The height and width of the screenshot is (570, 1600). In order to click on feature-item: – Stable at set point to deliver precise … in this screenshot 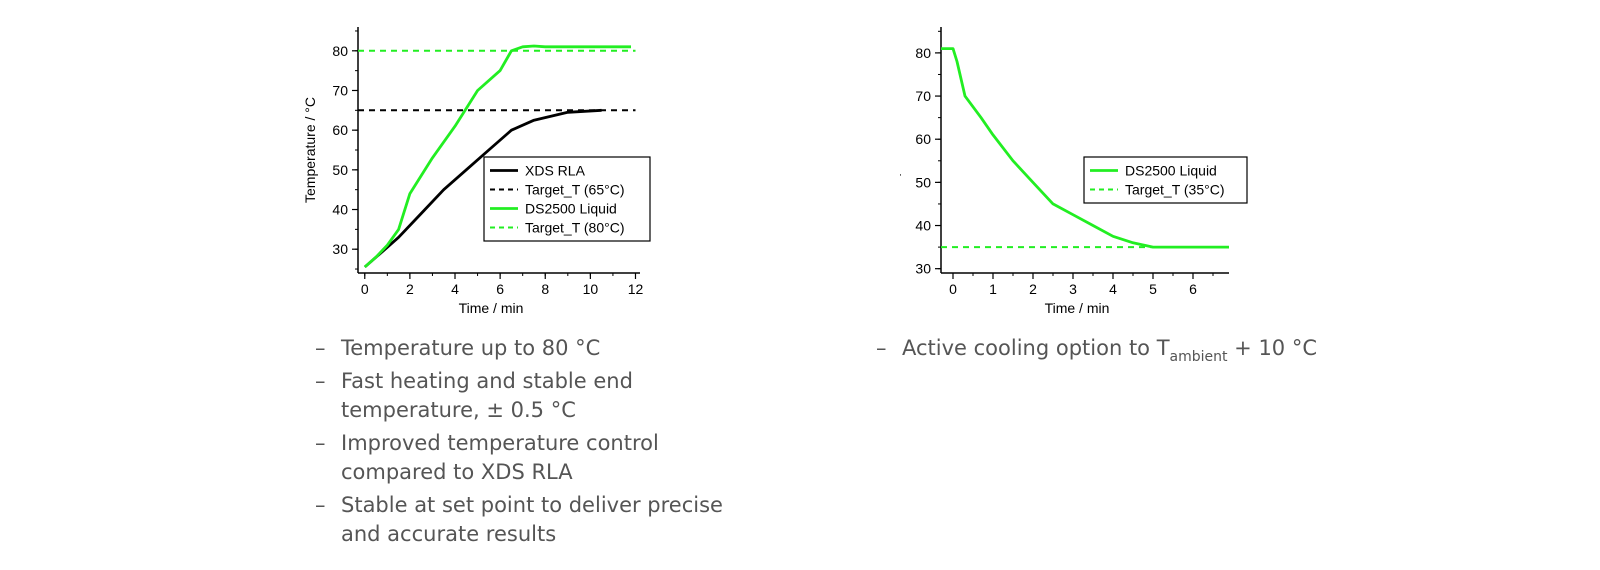, I will do `click(525, 520)`.